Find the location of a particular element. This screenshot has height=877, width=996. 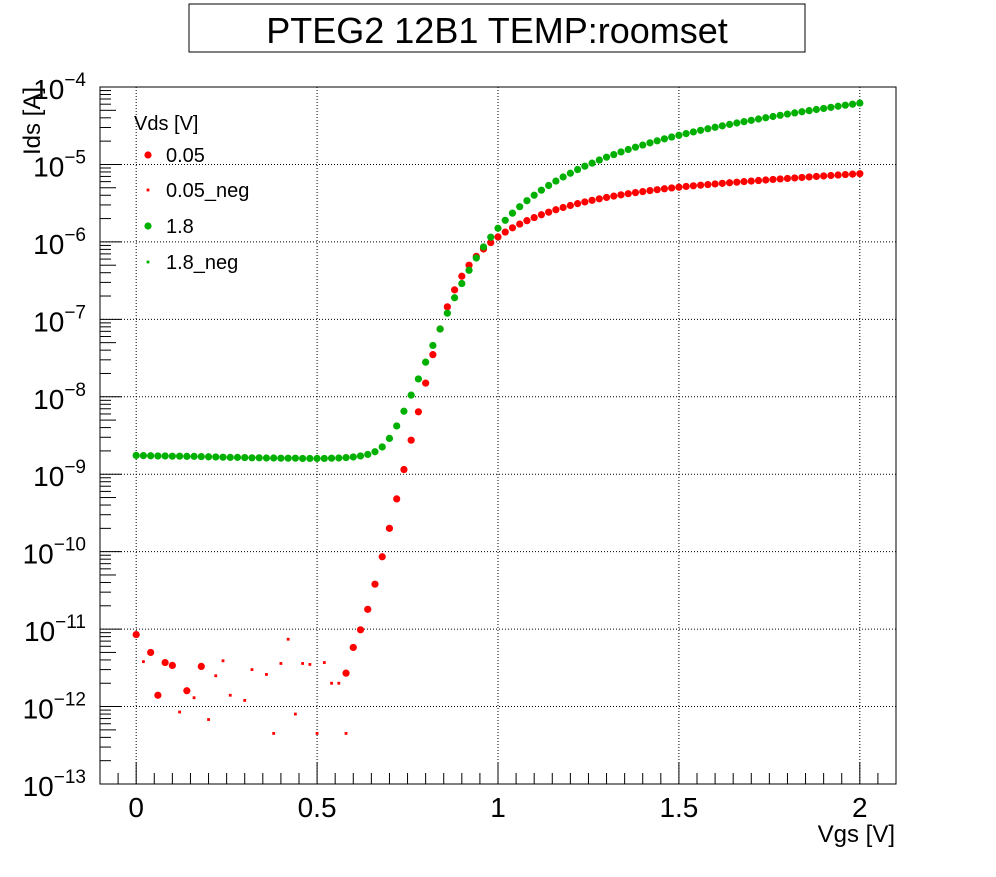

y-axis-label: Ids [A] is located at coordinates (32, 121).